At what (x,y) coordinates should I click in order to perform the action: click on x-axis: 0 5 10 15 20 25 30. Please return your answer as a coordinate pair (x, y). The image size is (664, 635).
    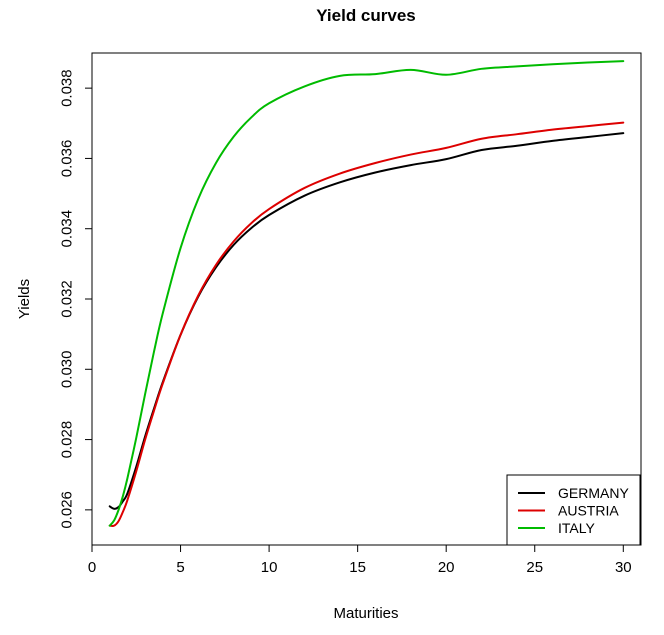
    Looking at the image, I should click on (360, 560).